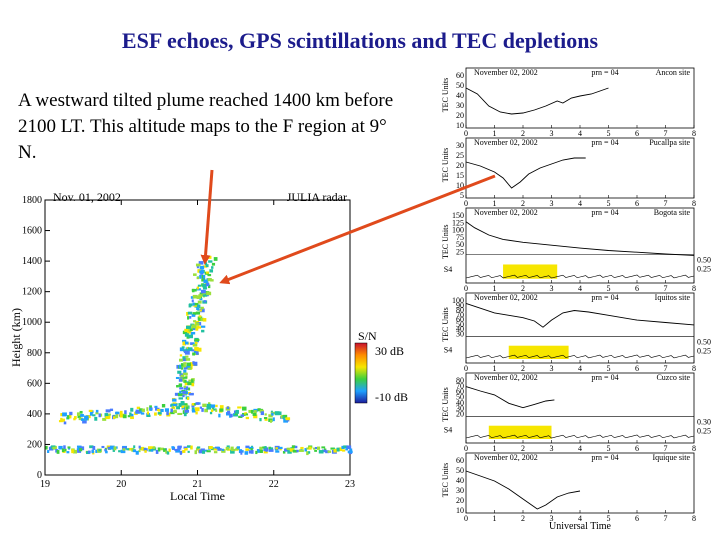  Describe the element at coordinates (609, 133) in the screenshot. I see `x-tick-label: 5` at that location.